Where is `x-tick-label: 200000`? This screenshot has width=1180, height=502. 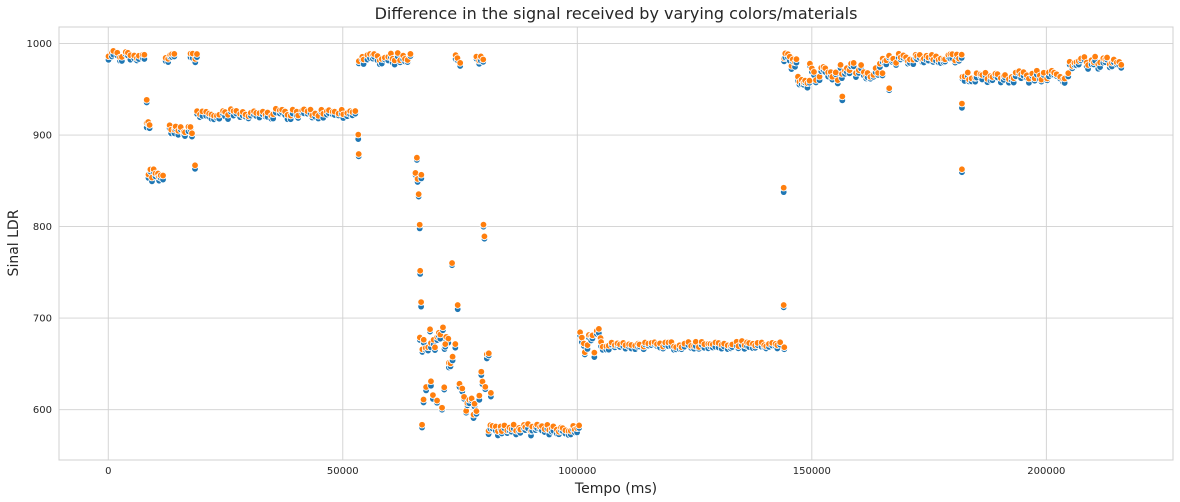 x-tick-label: 200000 is located at coordinates (1046, 471).